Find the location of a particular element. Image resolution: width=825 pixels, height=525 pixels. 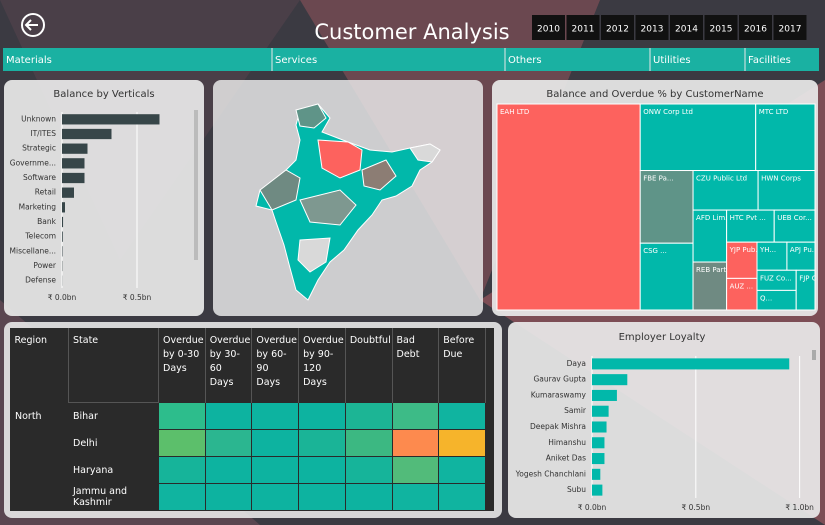

panel is located at coordinates (104, 198).